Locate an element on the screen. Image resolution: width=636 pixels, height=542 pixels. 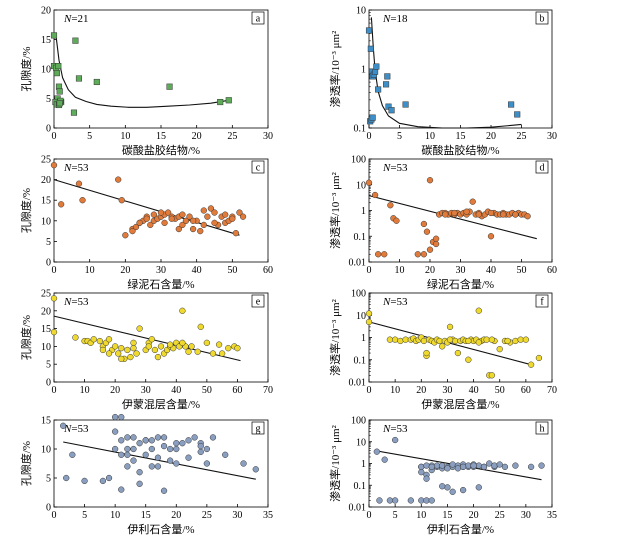
x-tick-label: 70 is located at coordinates (552, 390).